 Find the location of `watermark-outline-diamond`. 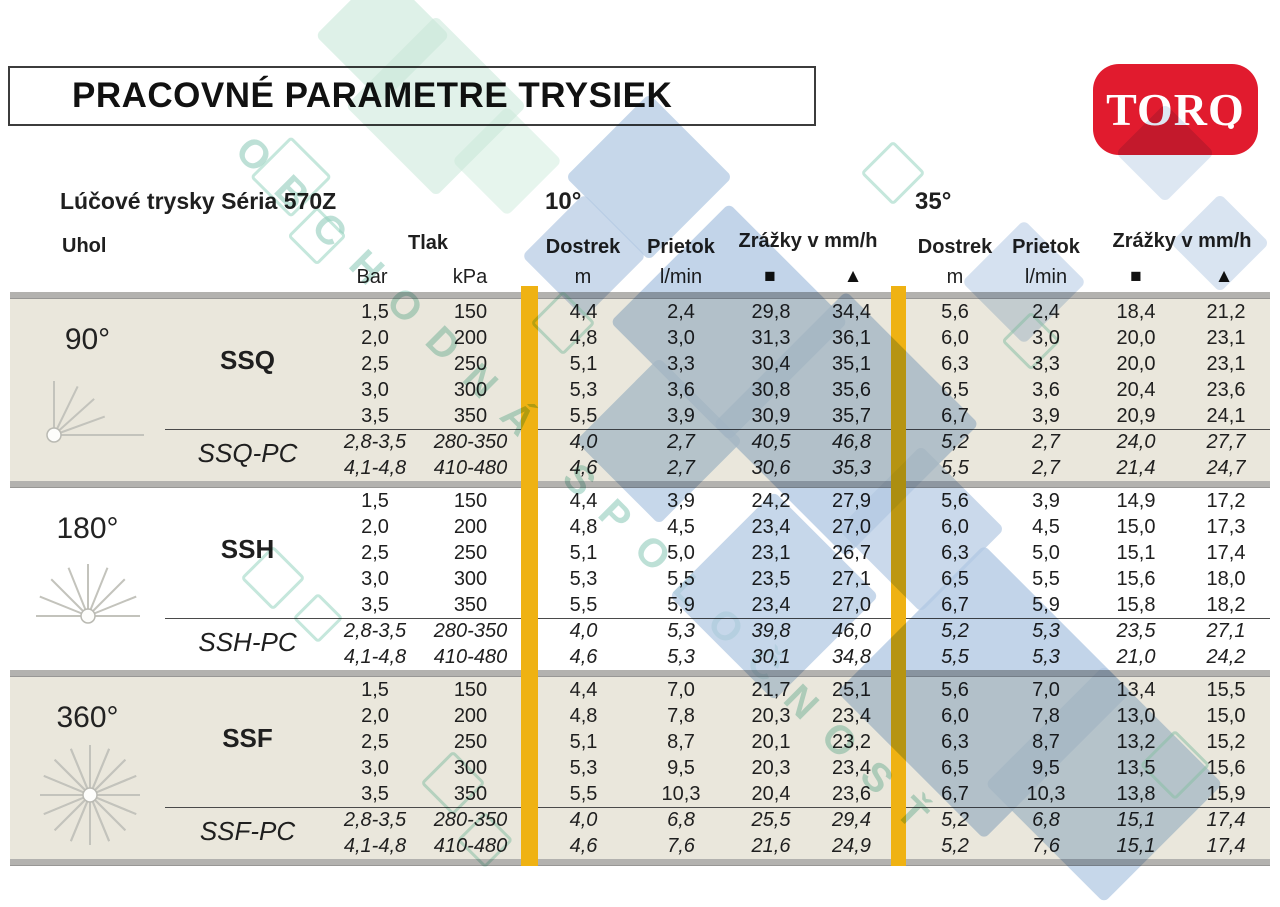

watermark-outline-diamond is located at coordinates (317, 236).